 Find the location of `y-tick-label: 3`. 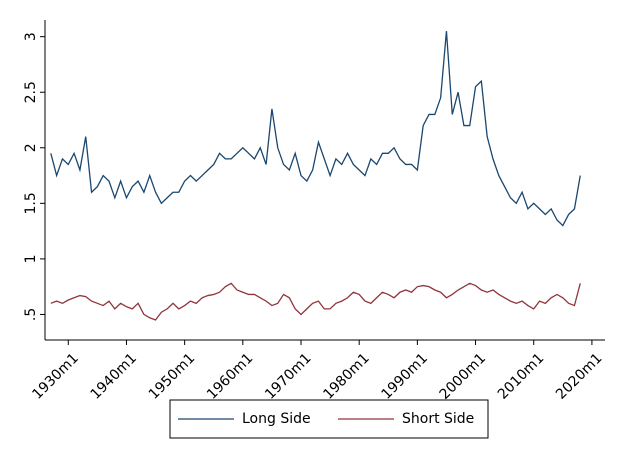

y-tick-label: 3 is located at coordinates (31, 36).